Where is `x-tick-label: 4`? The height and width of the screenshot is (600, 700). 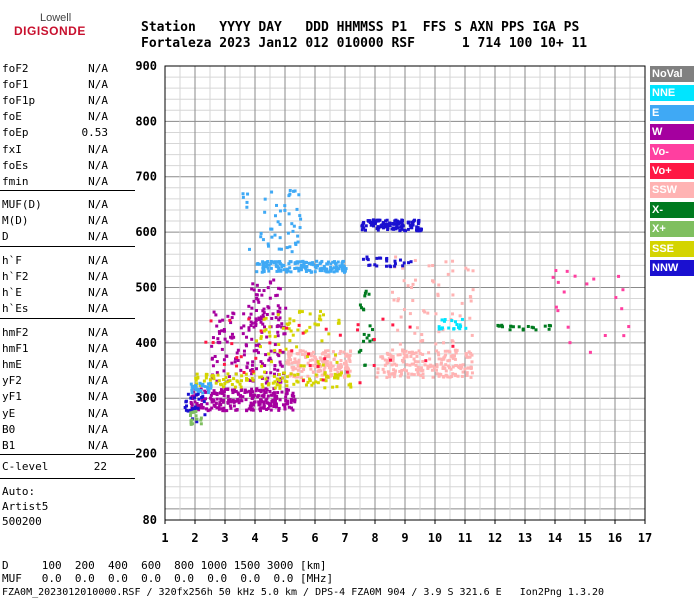
x-tick-label: 4 is located at coordinates (254, 538).